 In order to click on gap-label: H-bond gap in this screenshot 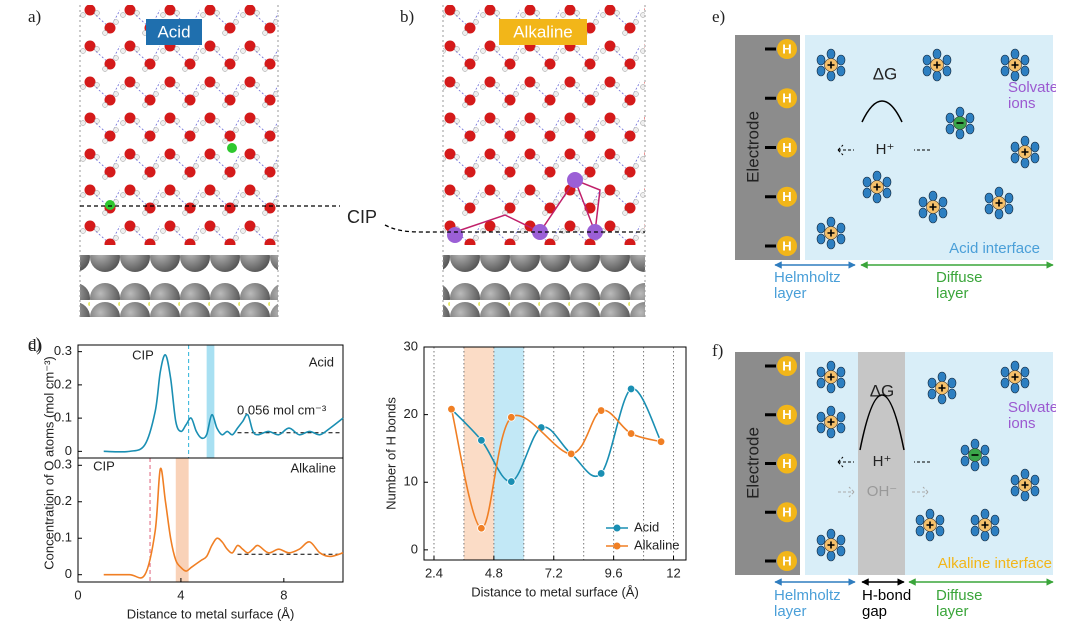, I will do `click(887, 604)`.